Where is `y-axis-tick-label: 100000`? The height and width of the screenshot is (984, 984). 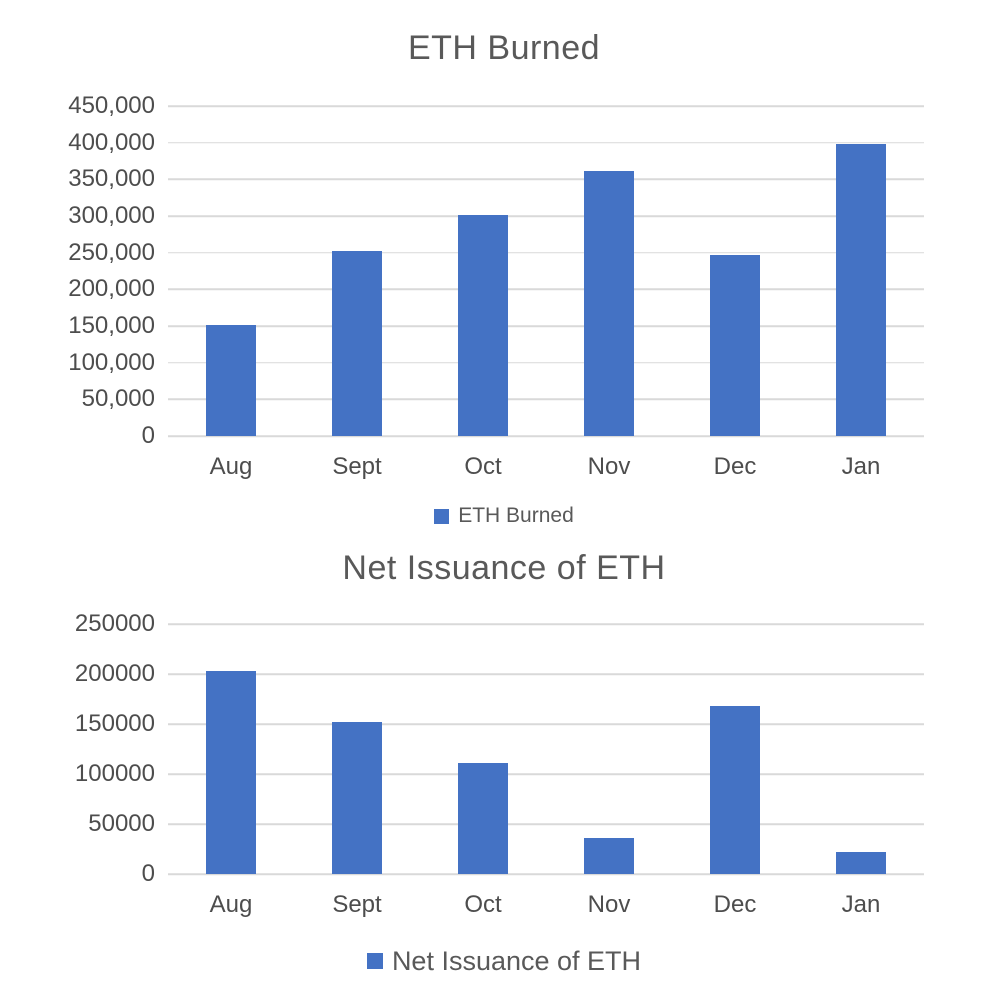
y-axis-tick-label: 100000 is located at coordinates (114, 773).